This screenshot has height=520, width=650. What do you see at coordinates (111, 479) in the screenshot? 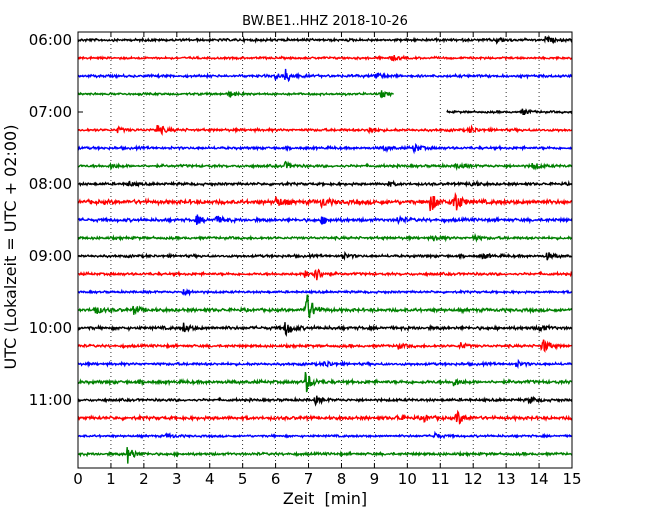
I see `x-tick-label: 1` at bounding box center [111, 479].